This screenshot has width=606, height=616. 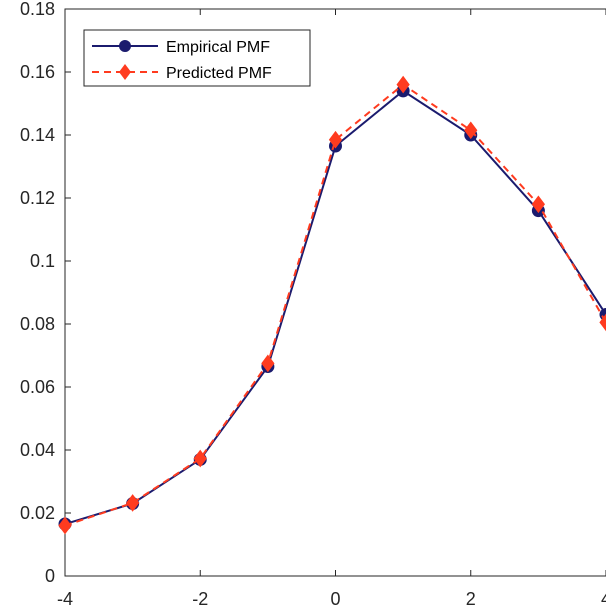 What do you see at coordinates (37, 72) in the screenshot?
I see `y-tick-label: 0.16` at bounding box center [37, 72].